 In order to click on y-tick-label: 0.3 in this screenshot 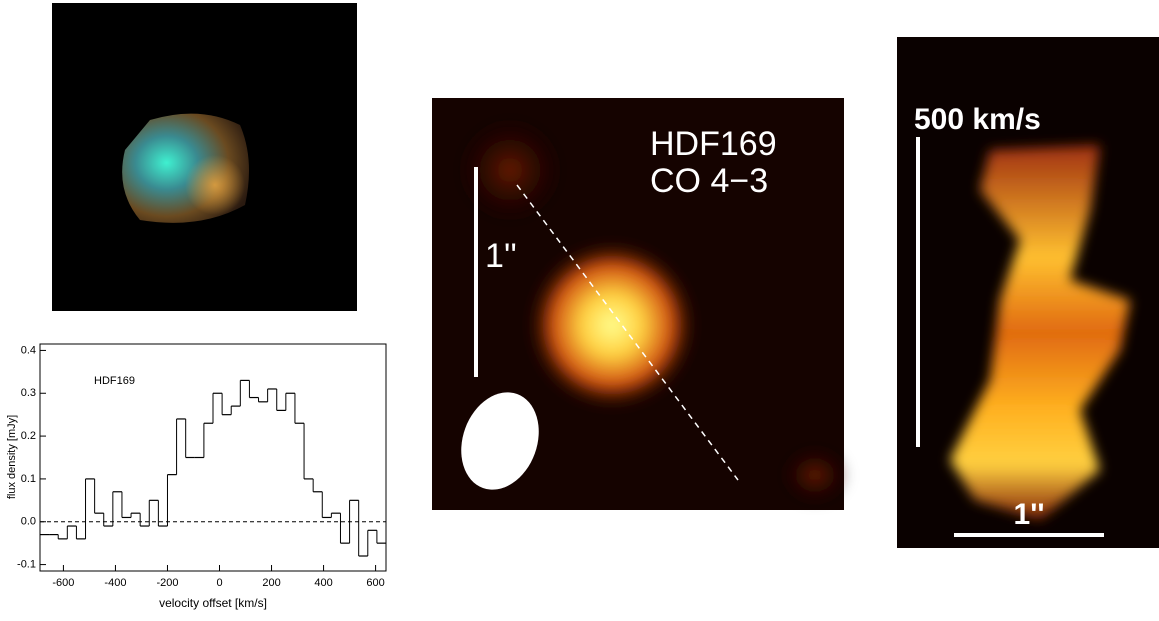, I will do `click(28, 393)`.